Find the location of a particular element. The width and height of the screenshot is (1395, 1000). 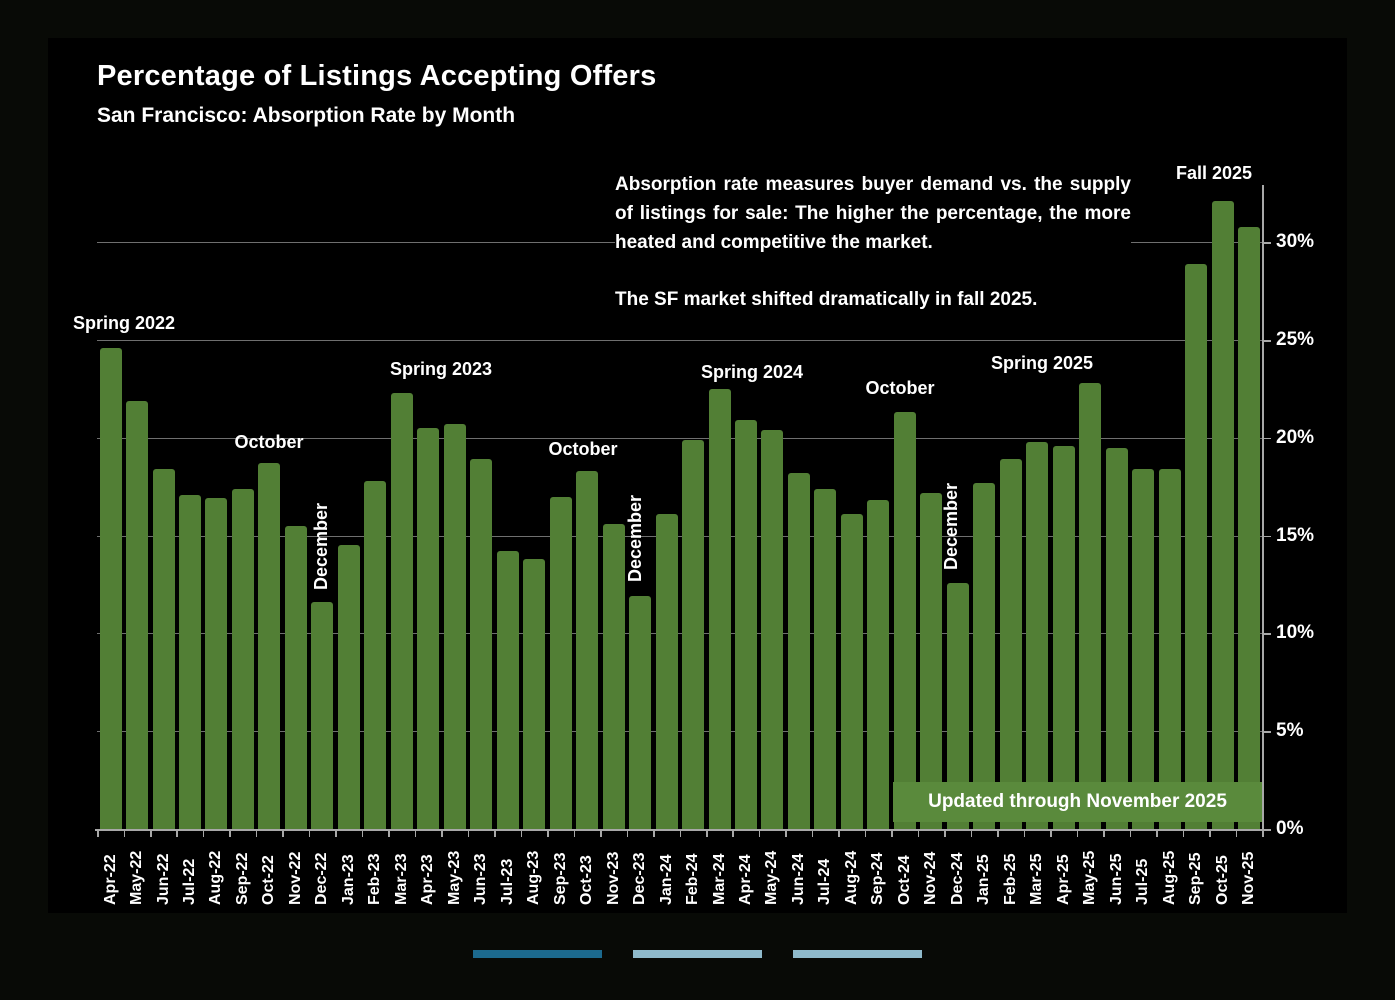

x-axis-label-Mar-25: Mar-25 is located at coordinates (1037, 879).